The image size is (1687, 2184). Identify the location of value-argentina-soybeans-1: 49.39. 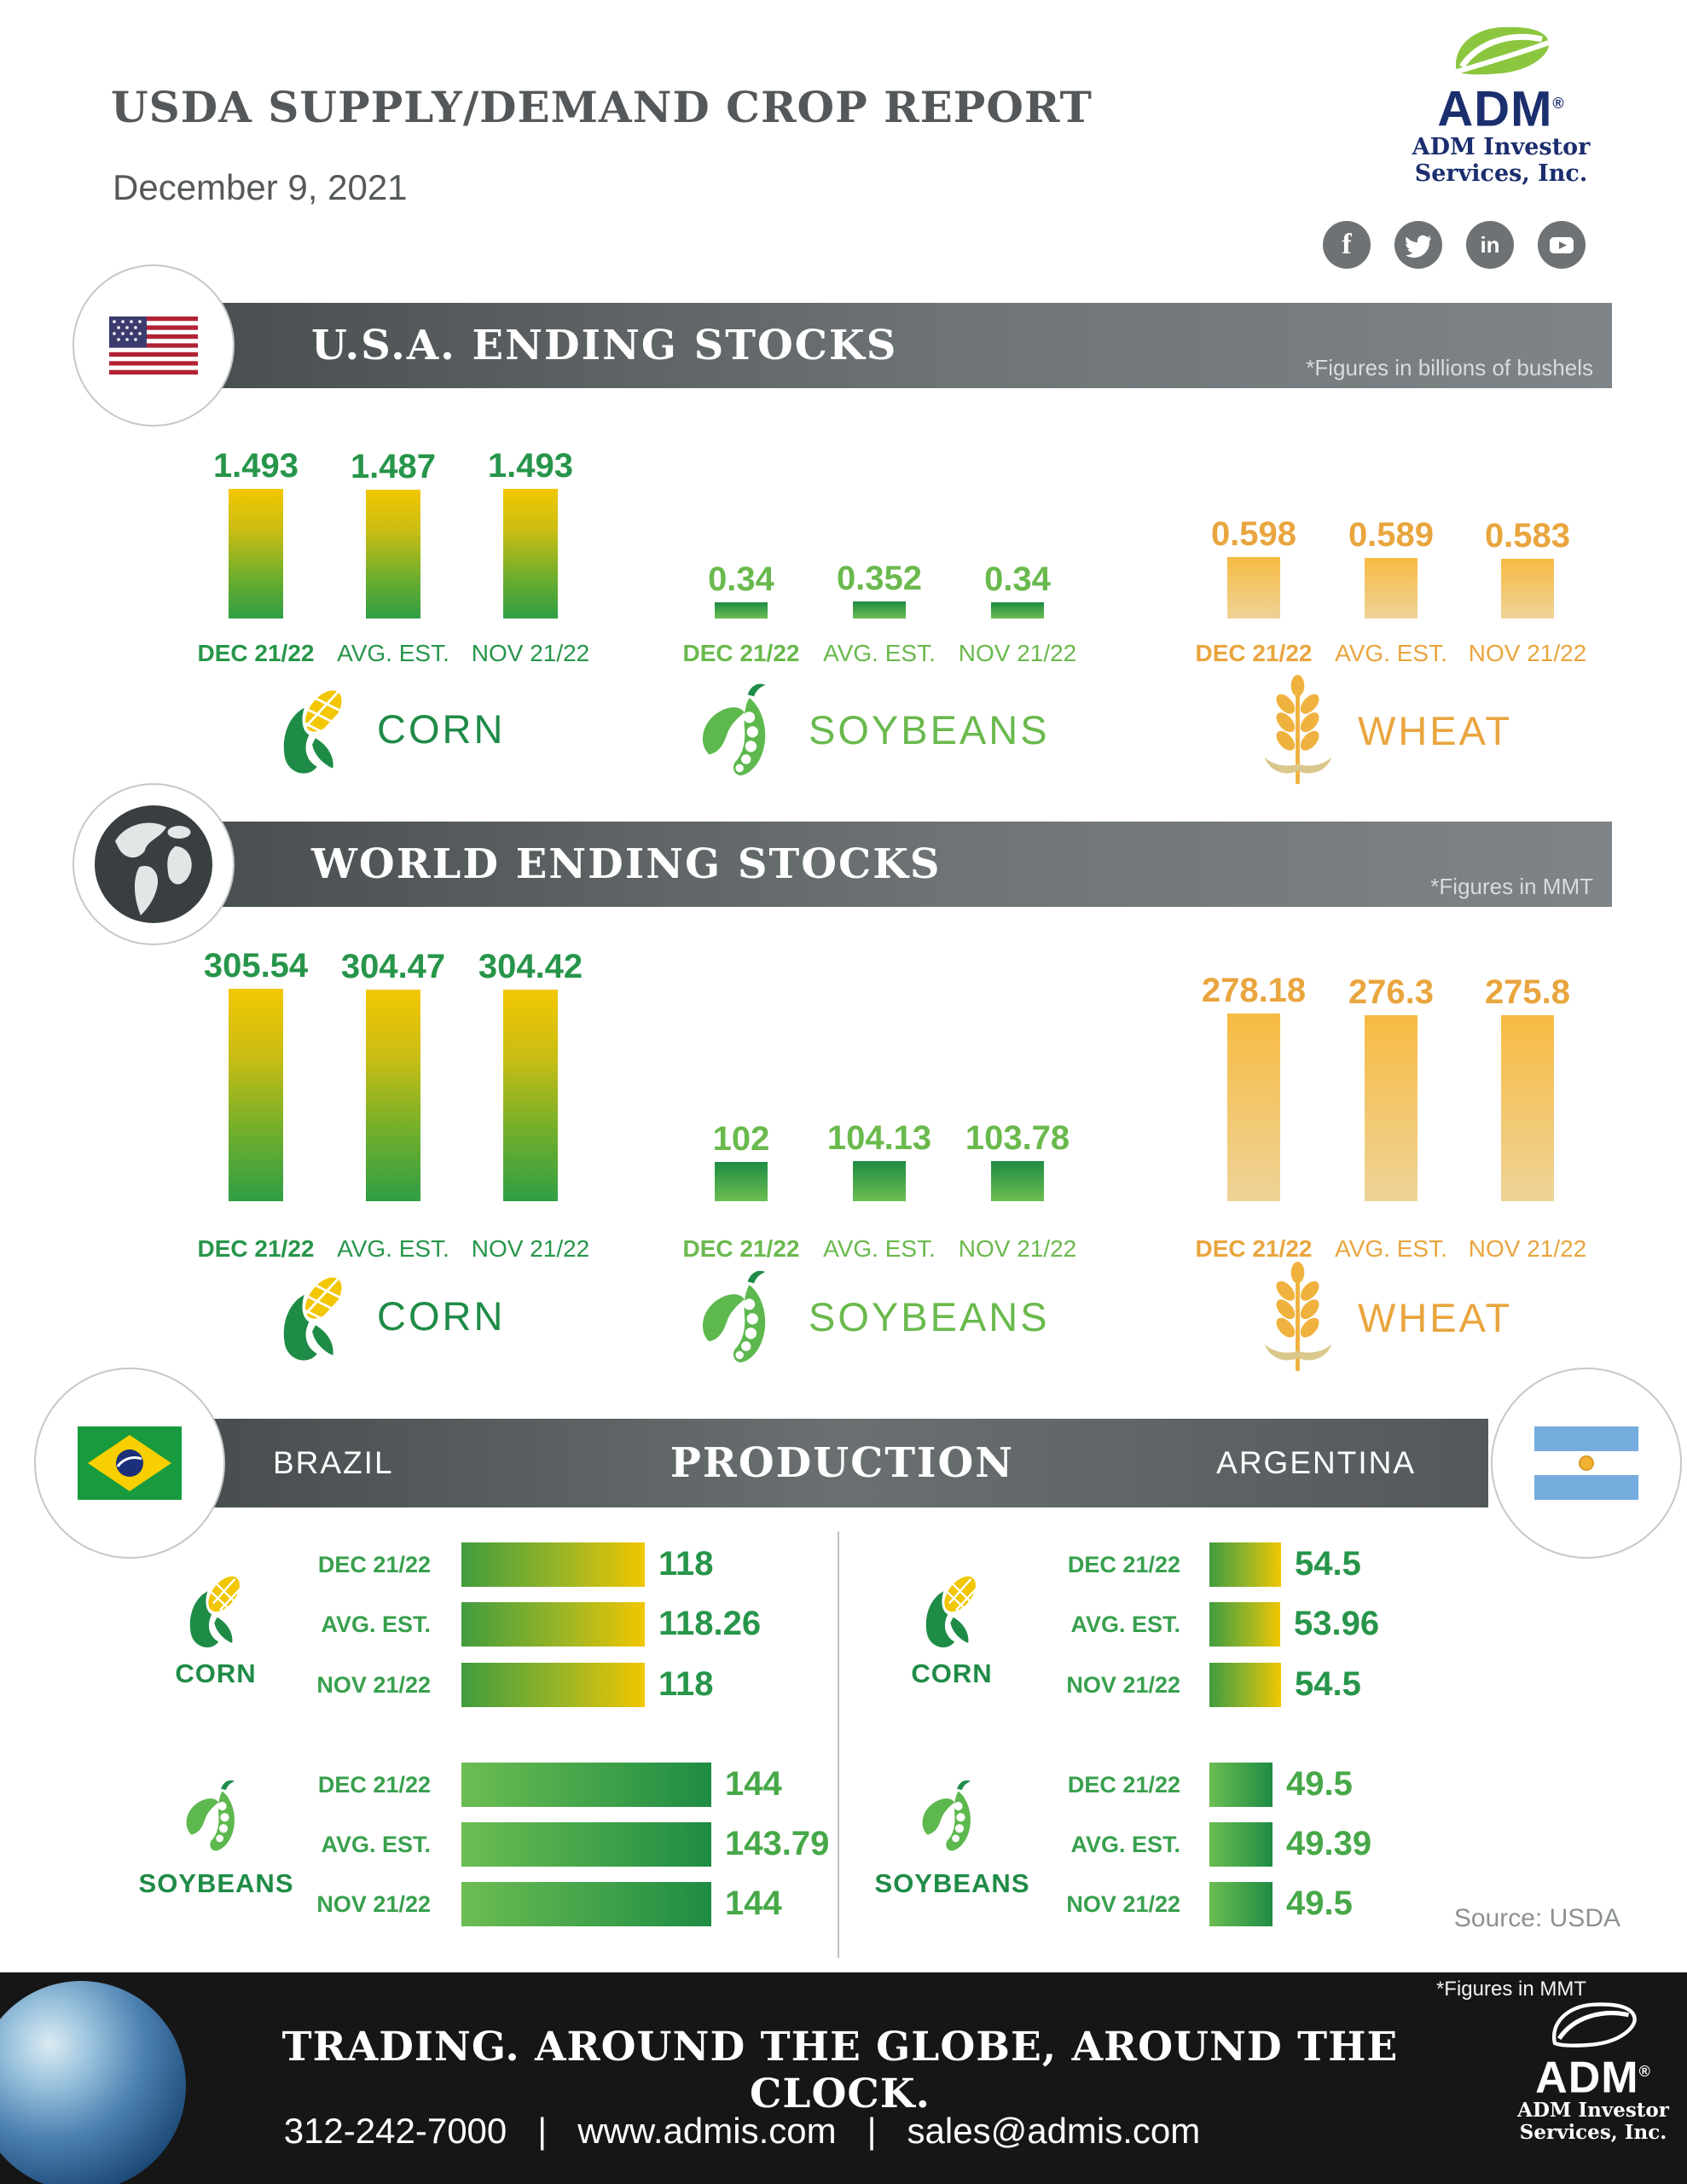
(1329, 1843).